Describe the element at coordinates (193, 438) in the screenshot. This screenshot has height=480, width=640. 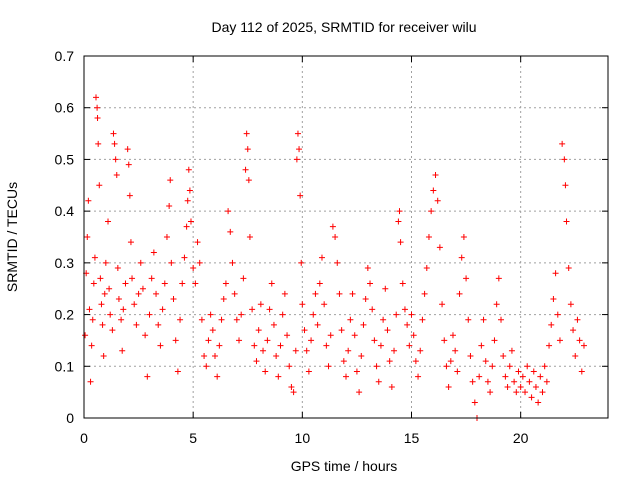
I see `x-tick-label: 5` at that location.